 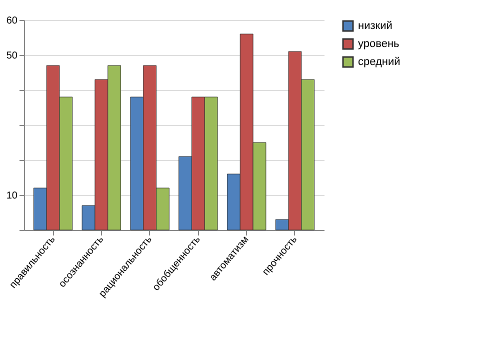 What do you see at coordinates (12, 196) in the screenshot?
I see `y-tick-label: 10` at bounding box center [12, 196].